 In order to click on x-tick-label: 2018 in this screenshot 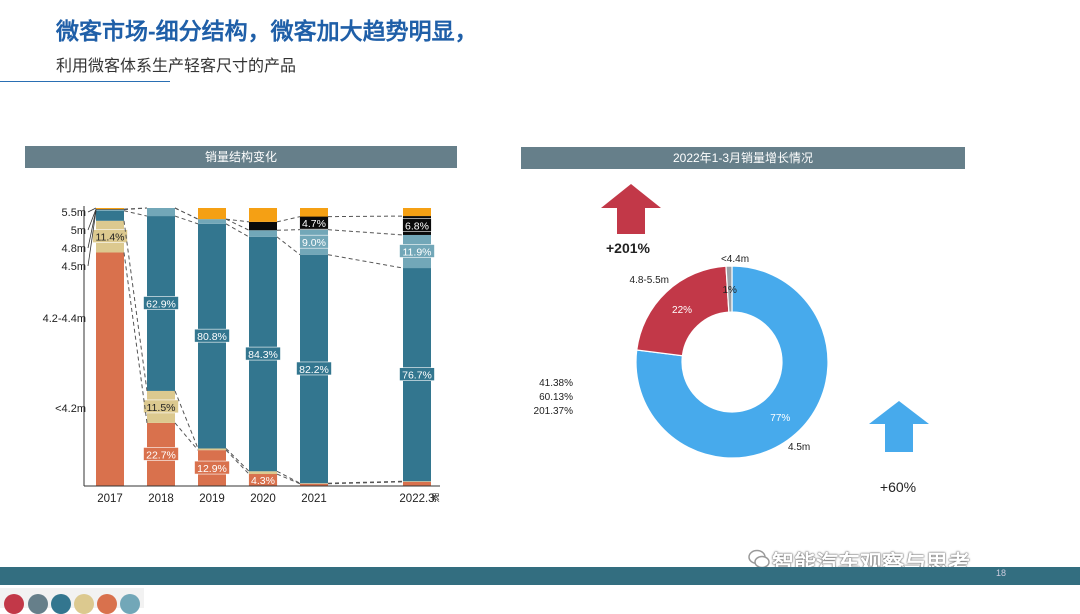, I will do `click(161, 499)`.